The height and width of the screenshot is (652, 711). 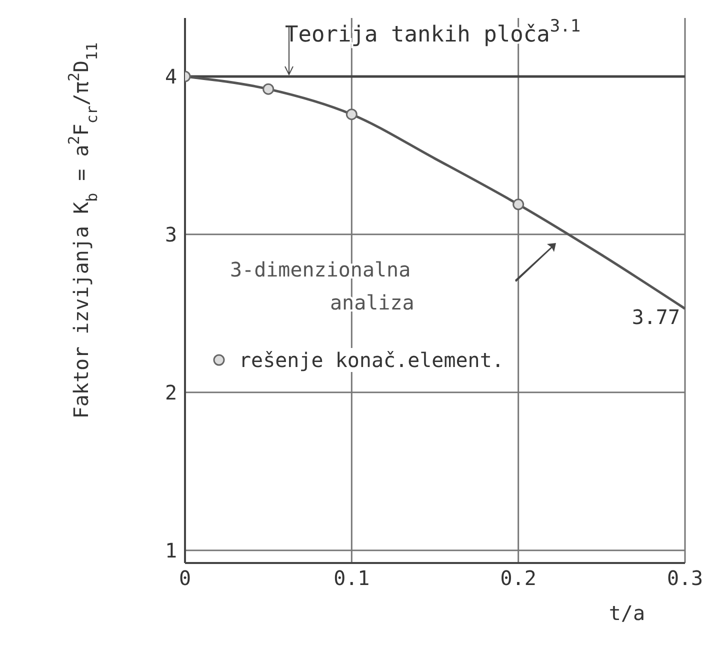 I want to click on y-tick-label: 4, so click(x=170, y=76).